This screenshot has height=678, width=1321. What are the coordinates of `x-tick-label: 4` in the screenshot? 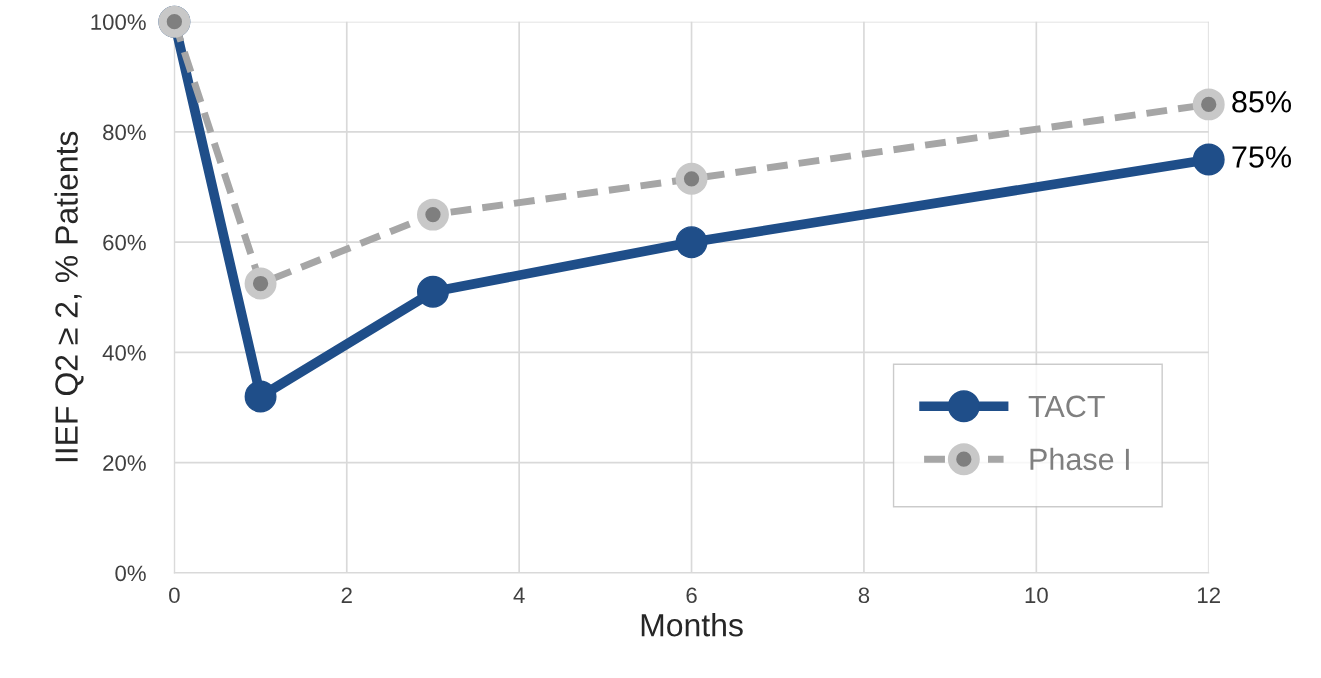 It's located at (519, 595).